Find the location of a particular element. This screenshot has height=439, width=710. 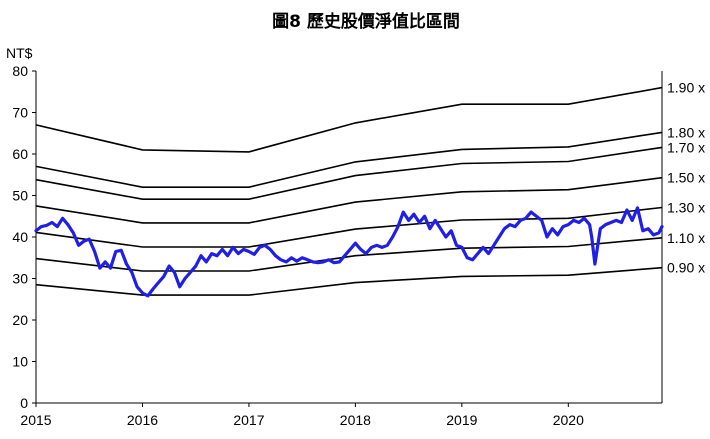

y-tick-label: 10 is located at coordinates (20, 362).